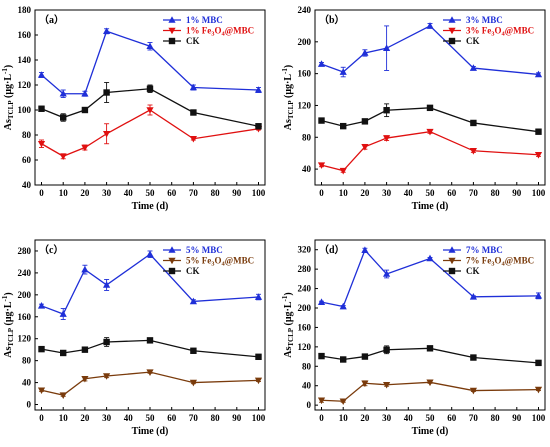 The width and height of the screenshot is (550, 447). What do you see at coordinates (151, 418) in the screenshot?
I see `x-tick-label: 50` at bounding box center [151, 418].